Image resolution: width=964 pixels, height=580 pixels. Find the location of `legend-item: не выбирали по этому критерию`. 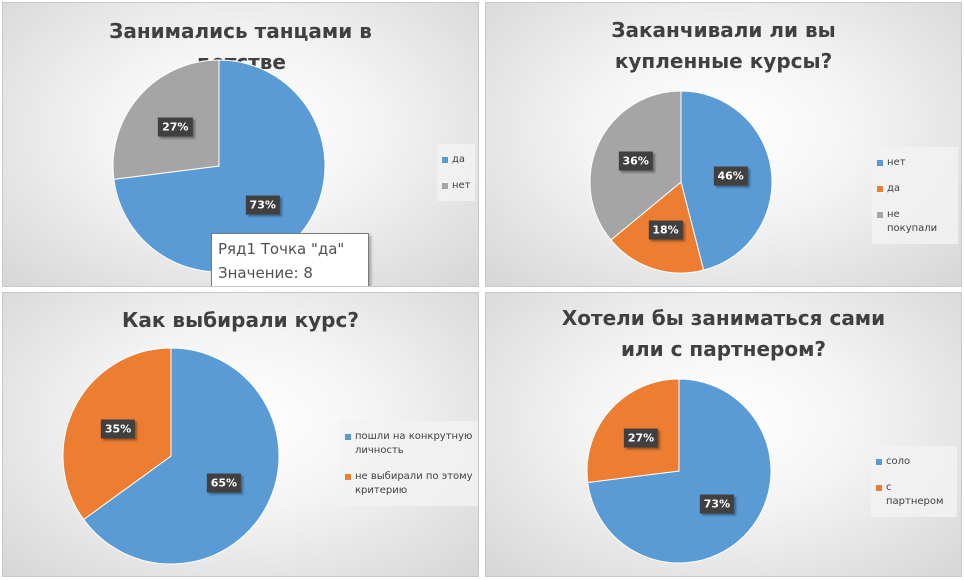

legend-item: не выбирали по этому критерию is located at coordinates (409, 484).